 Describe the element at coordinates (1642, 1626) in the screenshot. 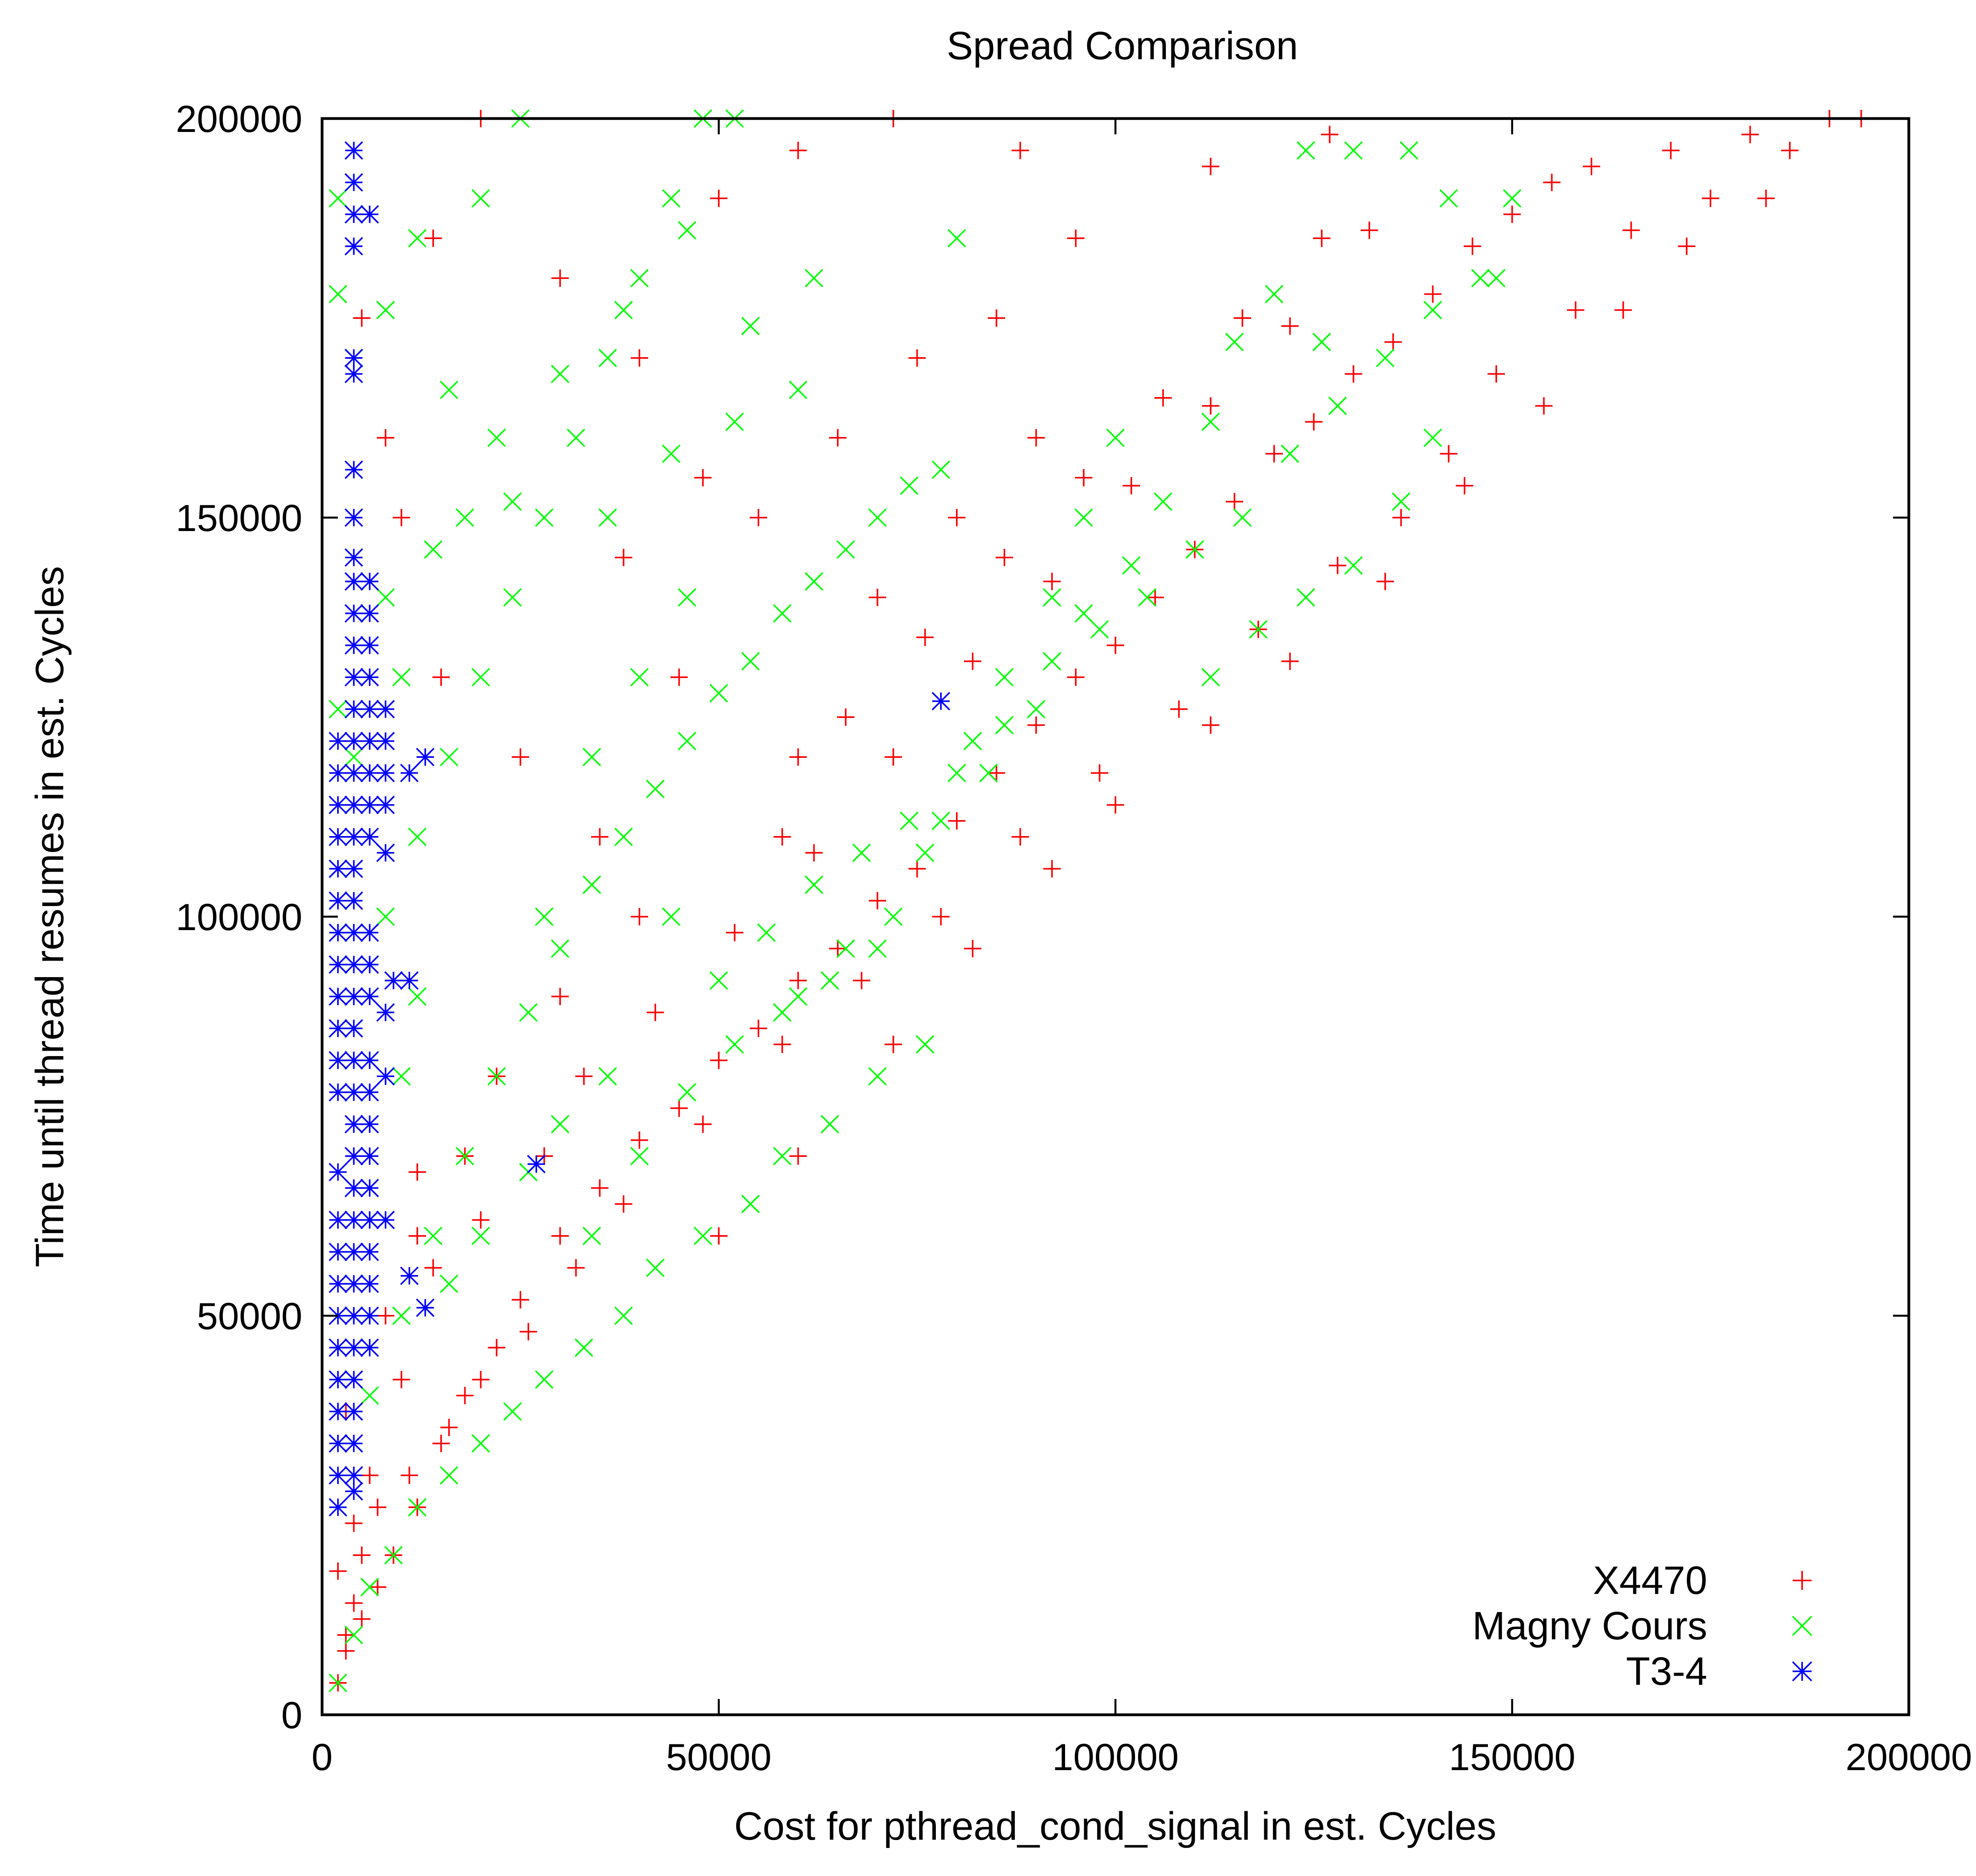

I see `legend-item: Magny Cours` at that location.